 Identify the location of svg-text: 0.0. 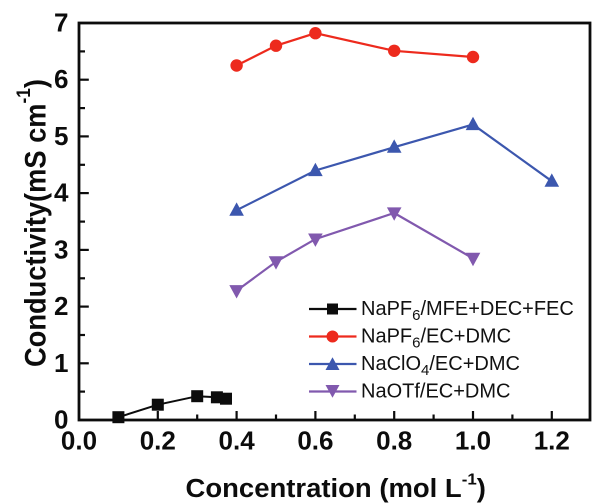
(79, 440).